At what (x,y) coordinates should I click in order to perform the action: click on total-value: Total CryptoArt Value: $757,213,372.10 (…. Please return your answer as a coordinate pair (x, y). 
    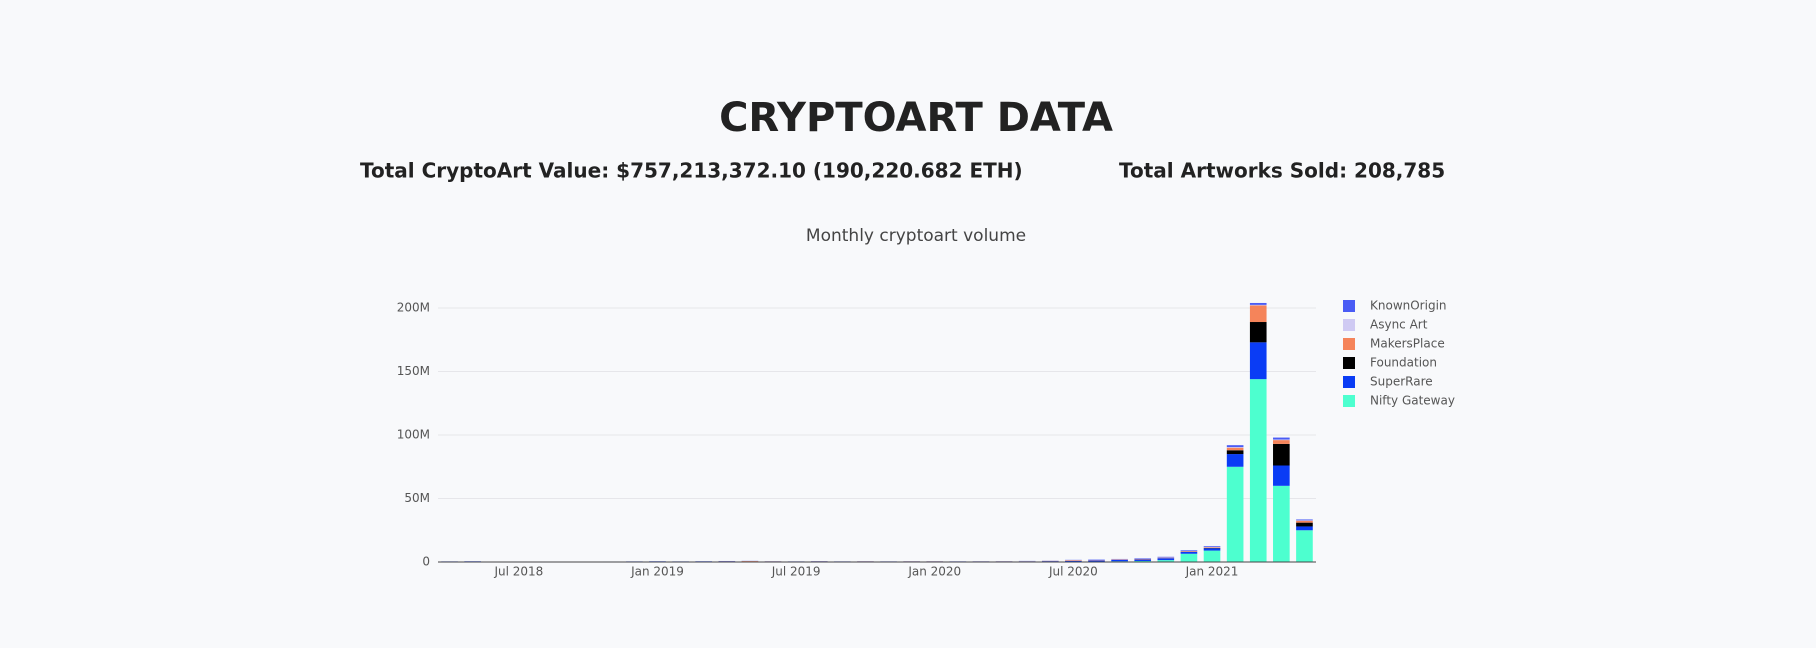
    Looking at the image, I should click on (691, 171).